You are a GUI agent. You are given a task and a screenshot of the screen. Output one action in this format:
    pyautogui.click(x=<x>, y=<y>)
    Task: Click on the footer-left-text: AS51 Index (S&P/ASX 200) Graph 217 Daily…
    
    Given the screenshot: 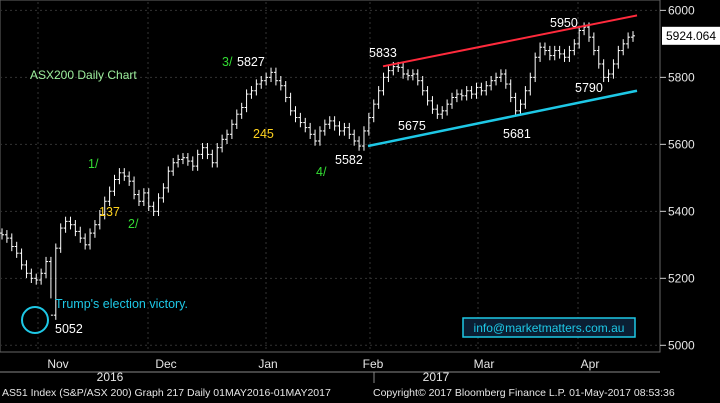 What is the action you would take?
    pyautogui.click(x=166, y=393)
    